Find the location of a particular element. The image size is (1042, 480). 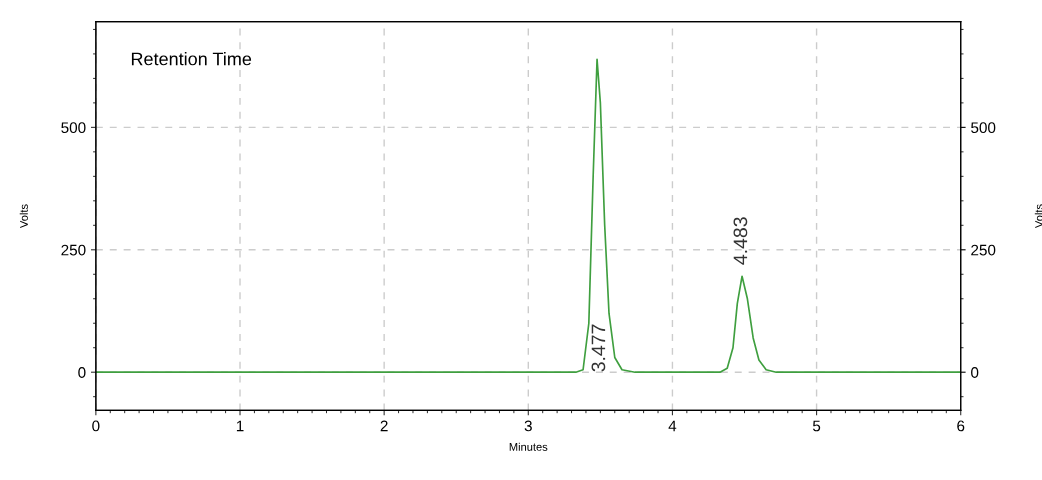

x-tick-label: 0 is located at coordinates (96, 426).